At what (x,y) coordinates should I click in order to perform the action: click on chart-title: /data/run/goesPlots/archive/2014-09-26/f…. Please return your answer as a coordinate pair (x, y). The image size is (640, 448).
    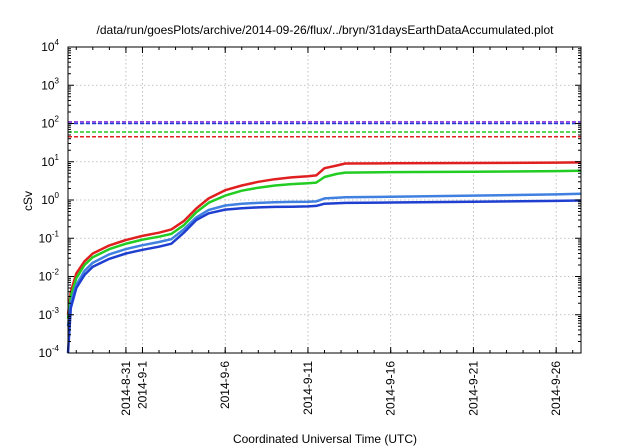
    Looking at the image, I should click on (326, 30).